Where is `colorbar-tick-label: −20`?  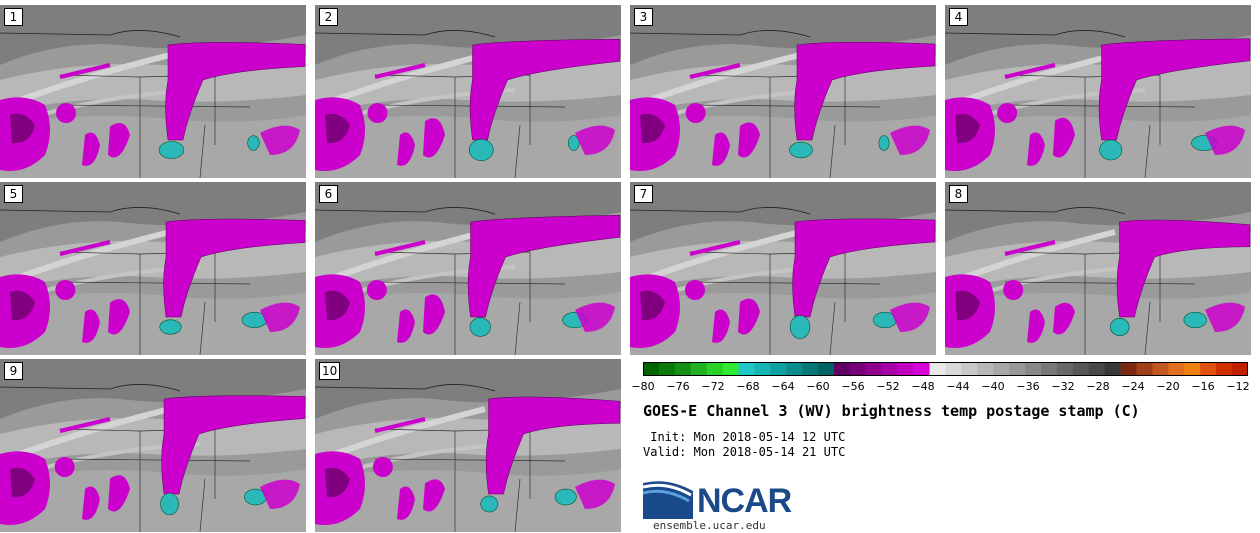 colorbar-tick-label: −20 is located at coordinates (1168, 386).